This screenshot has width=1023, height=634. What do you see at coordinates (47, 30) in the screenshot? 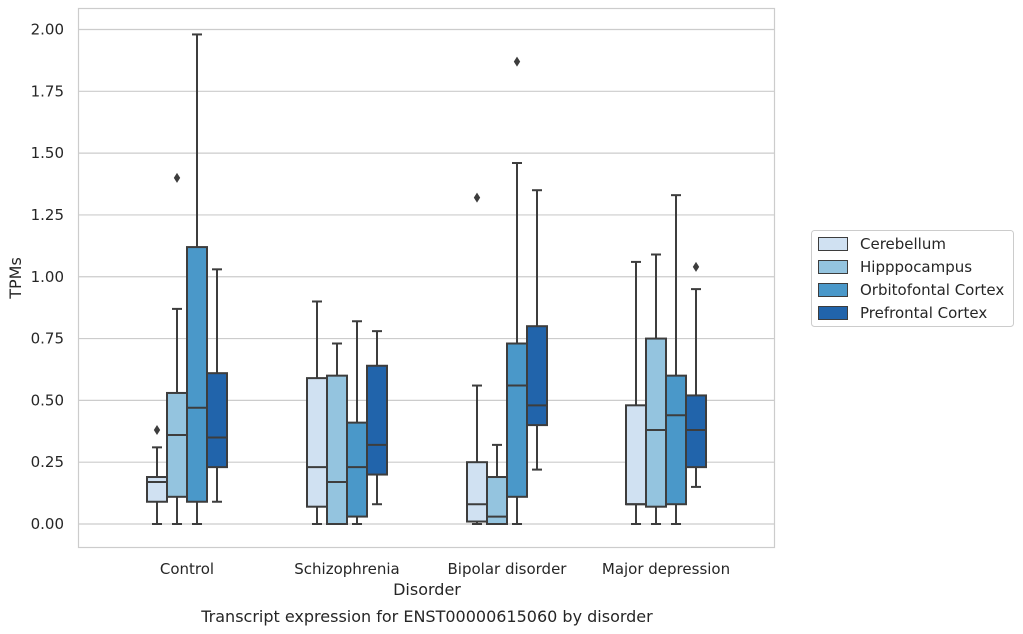
I see `y-tick-label: 2.00` at bounding box center [47, 30].